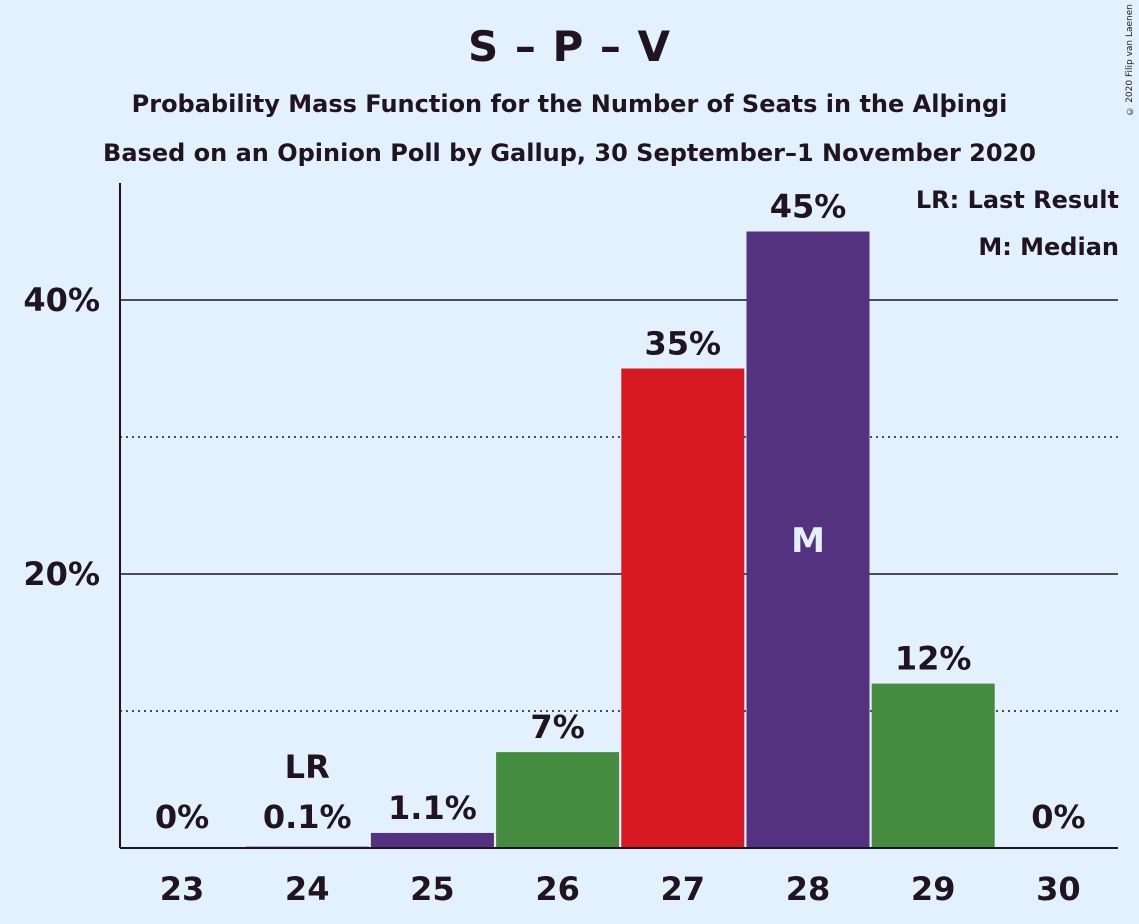 The image size is (1139, 924). I want to click on x-tick-label: 29, so click(933, 889).